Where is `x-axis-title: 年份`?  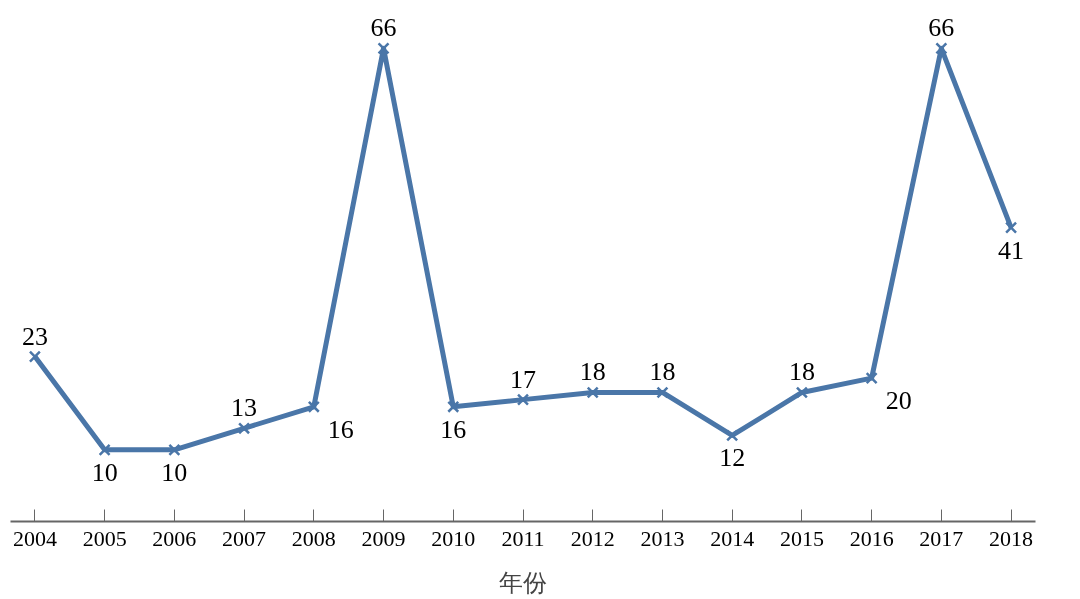 x-axis-title: 年份 is located at coordinates (523, 582).